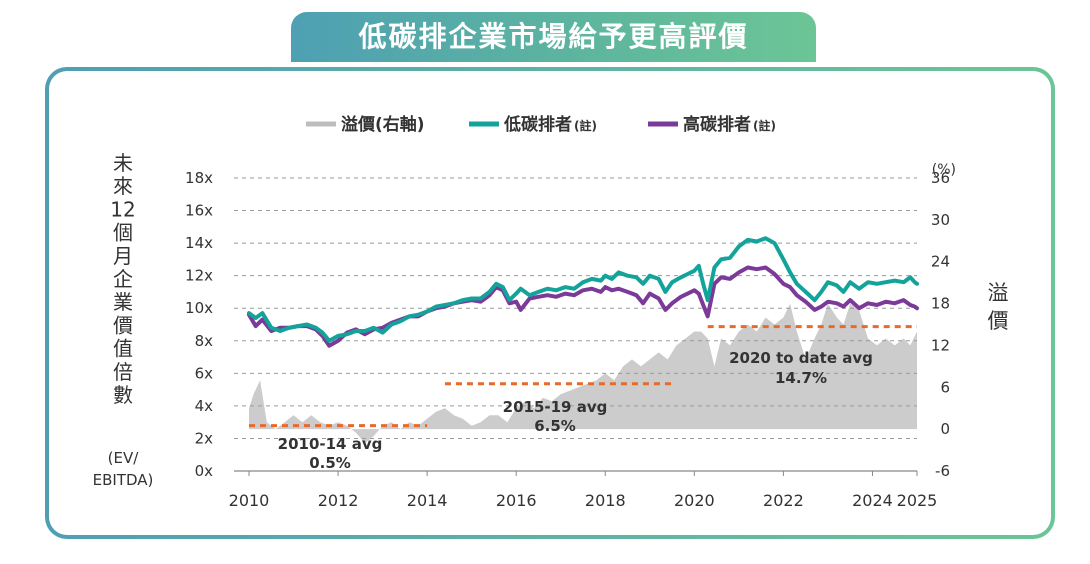 The image size is (1090, 564). I want to click on series-line-low-carbon, so click(583, 289).